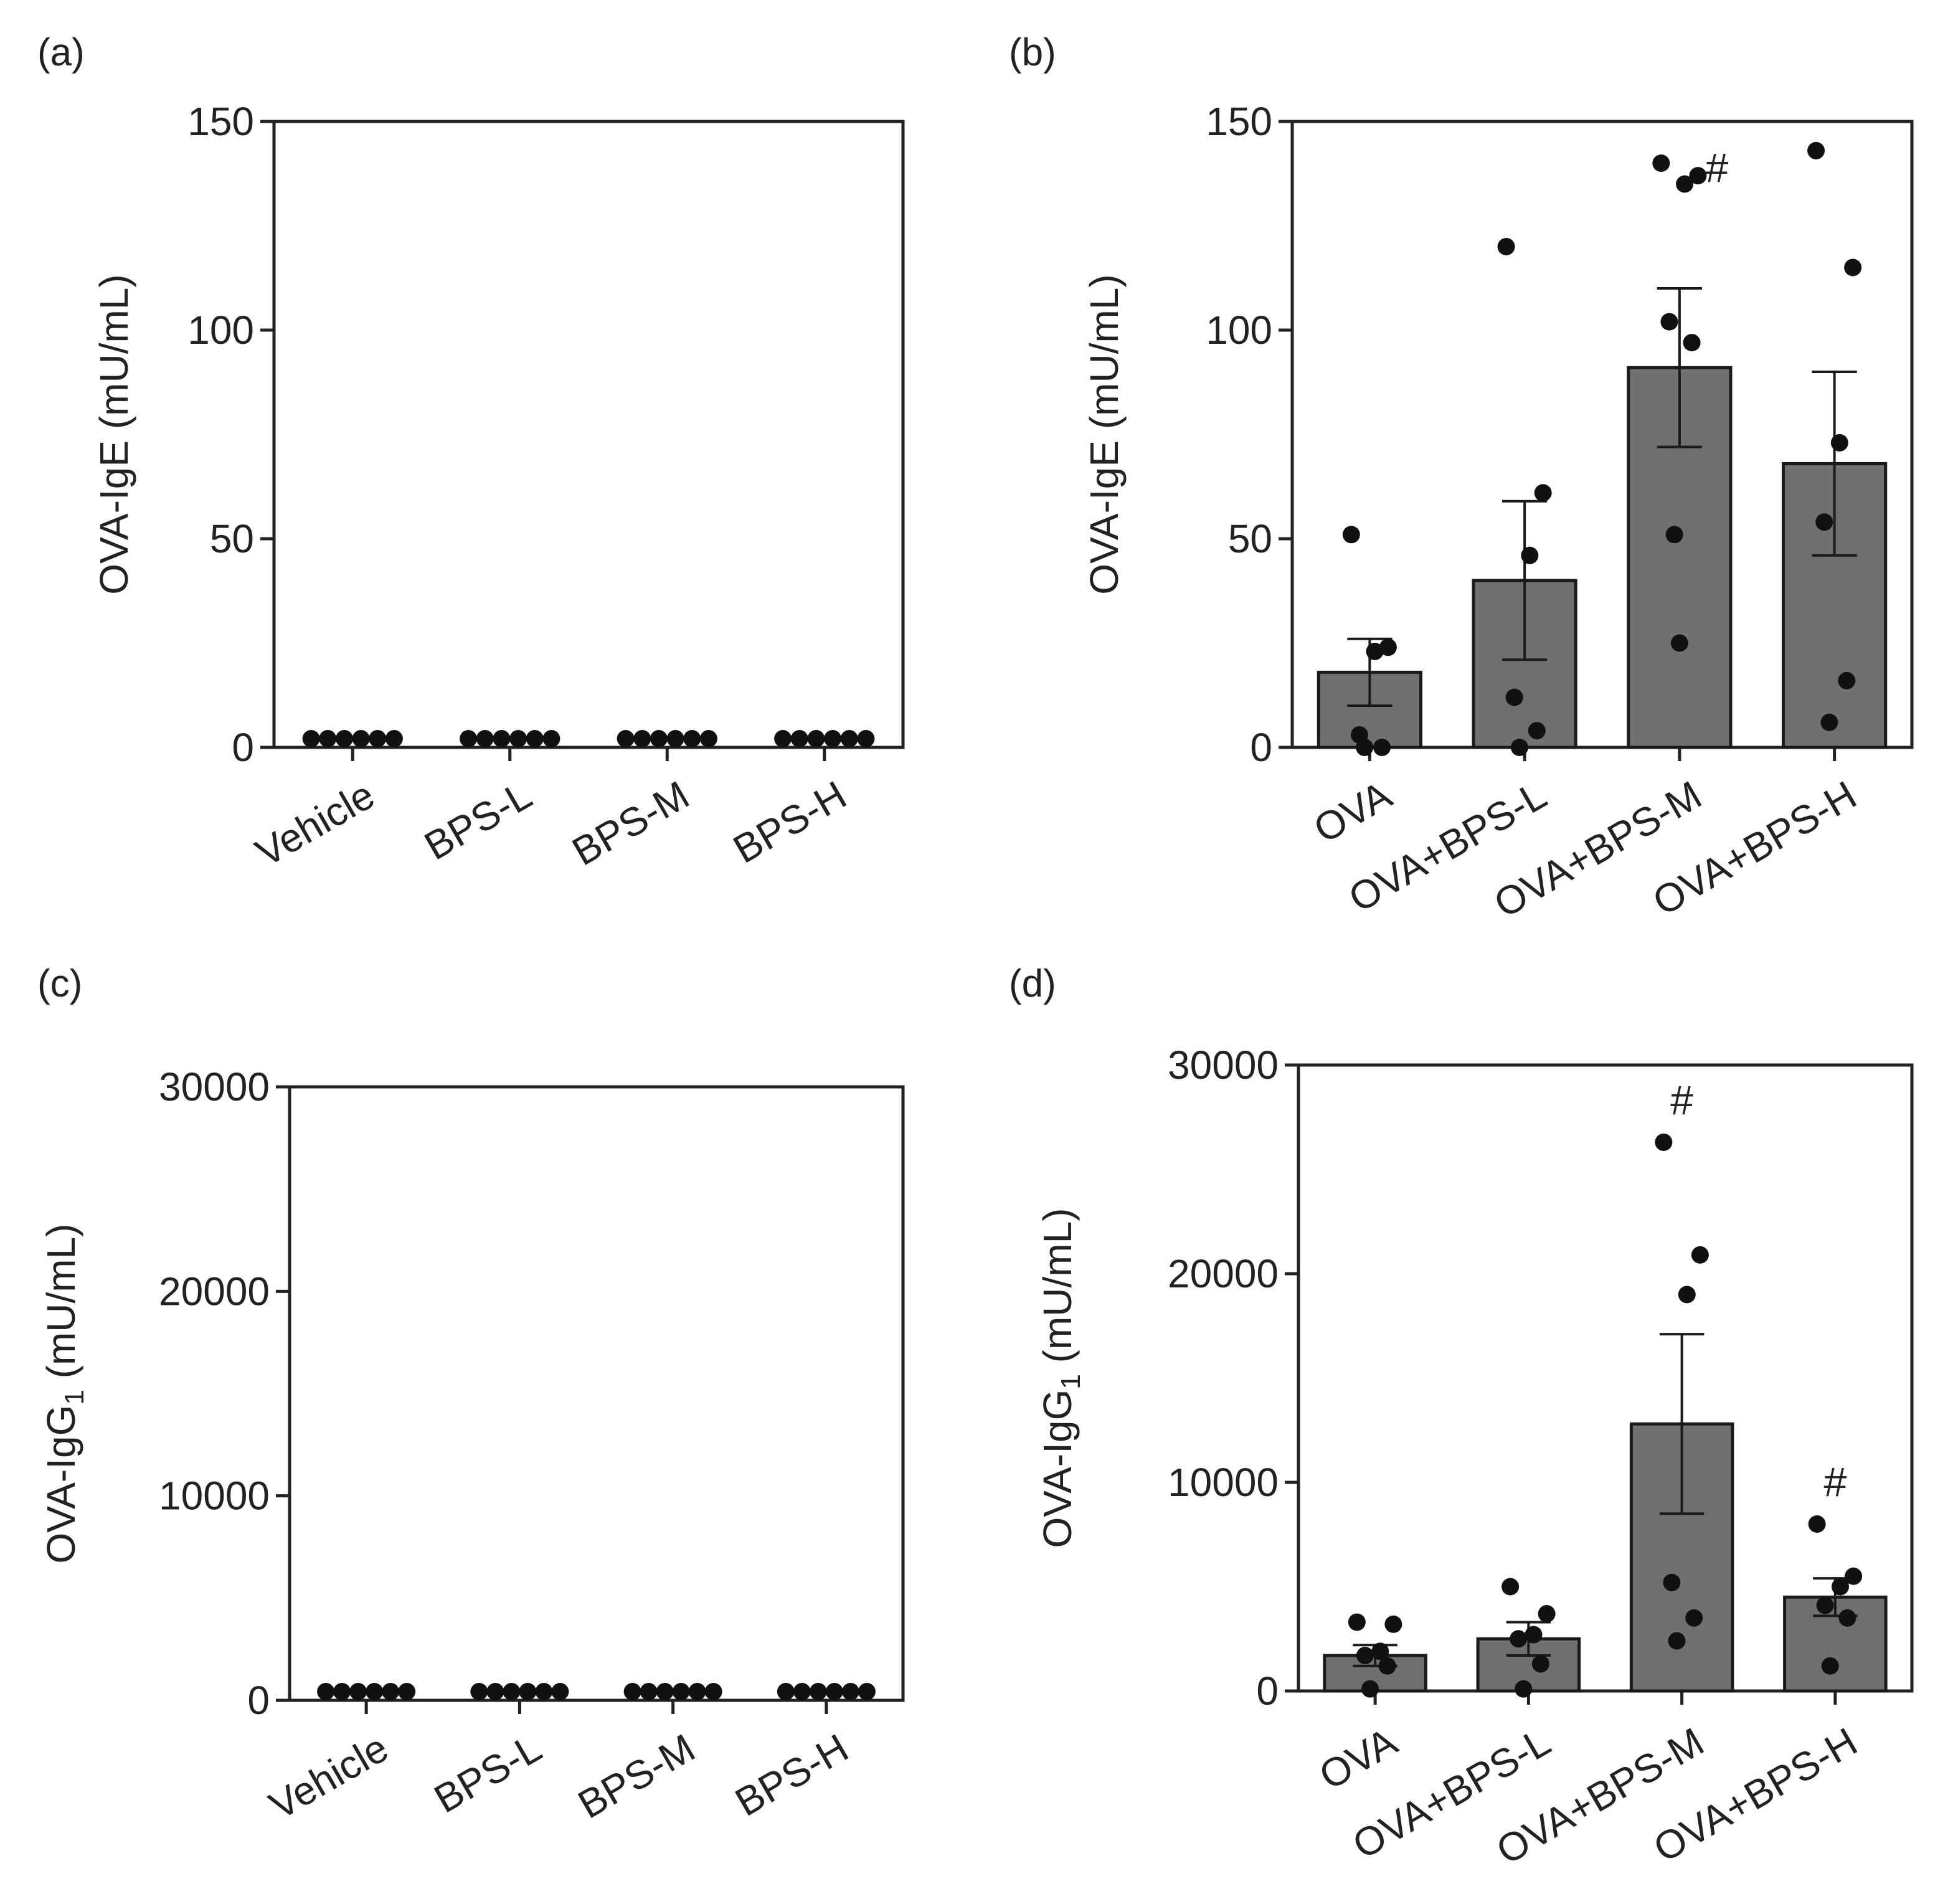  Describe the element at coordinates (61, 52) in the screenshot. I see `panel-label: (a)` at that location.